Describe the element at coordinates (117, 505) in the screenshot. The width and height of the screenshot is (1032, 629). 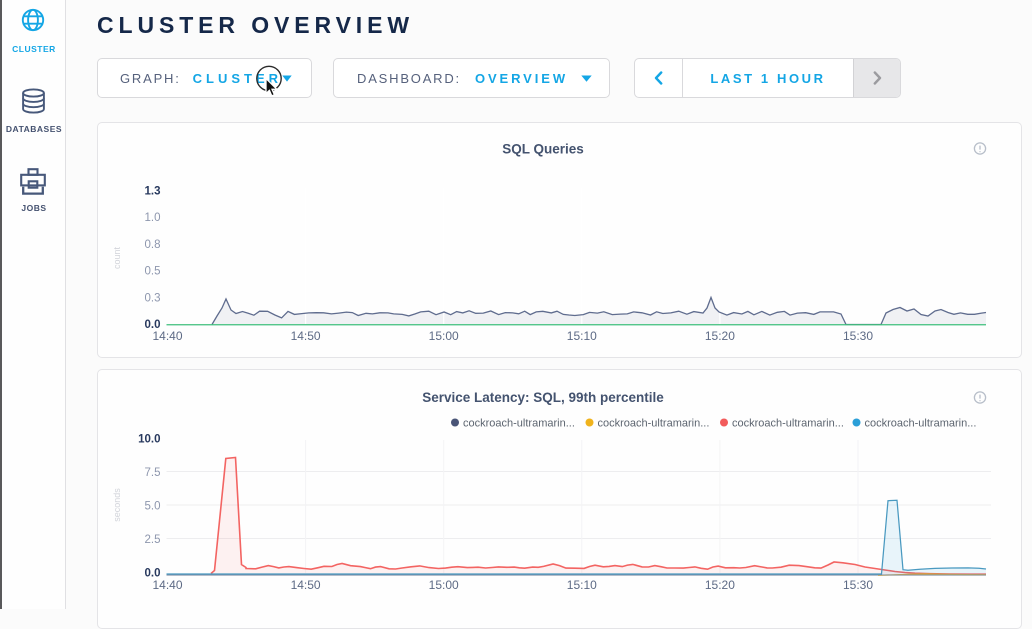
I see `svg-text: seconds` at that location.